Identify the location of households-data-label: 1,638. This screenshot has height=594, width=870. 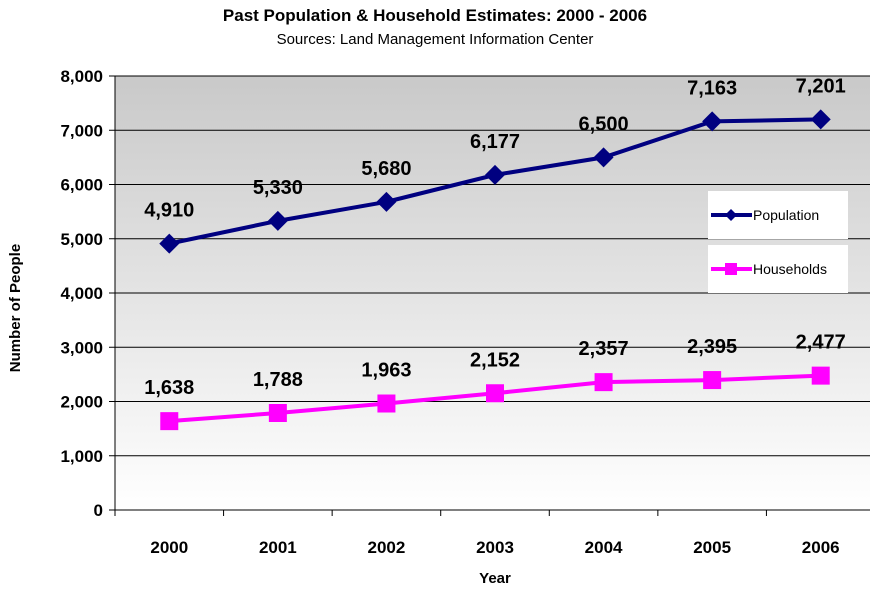
(169, 388).